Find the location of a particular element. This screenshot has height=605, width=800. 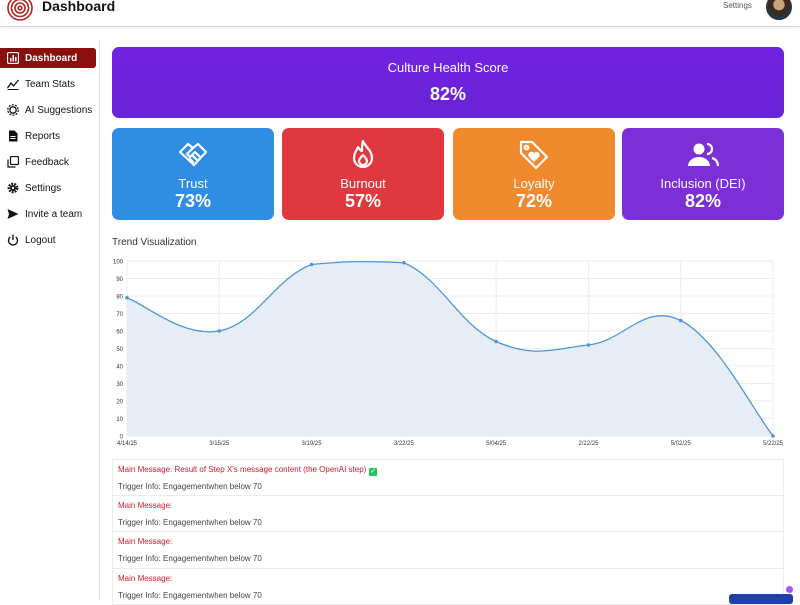

metric-card-burnout: Burnout 57% is located at coordinates (363, 174).